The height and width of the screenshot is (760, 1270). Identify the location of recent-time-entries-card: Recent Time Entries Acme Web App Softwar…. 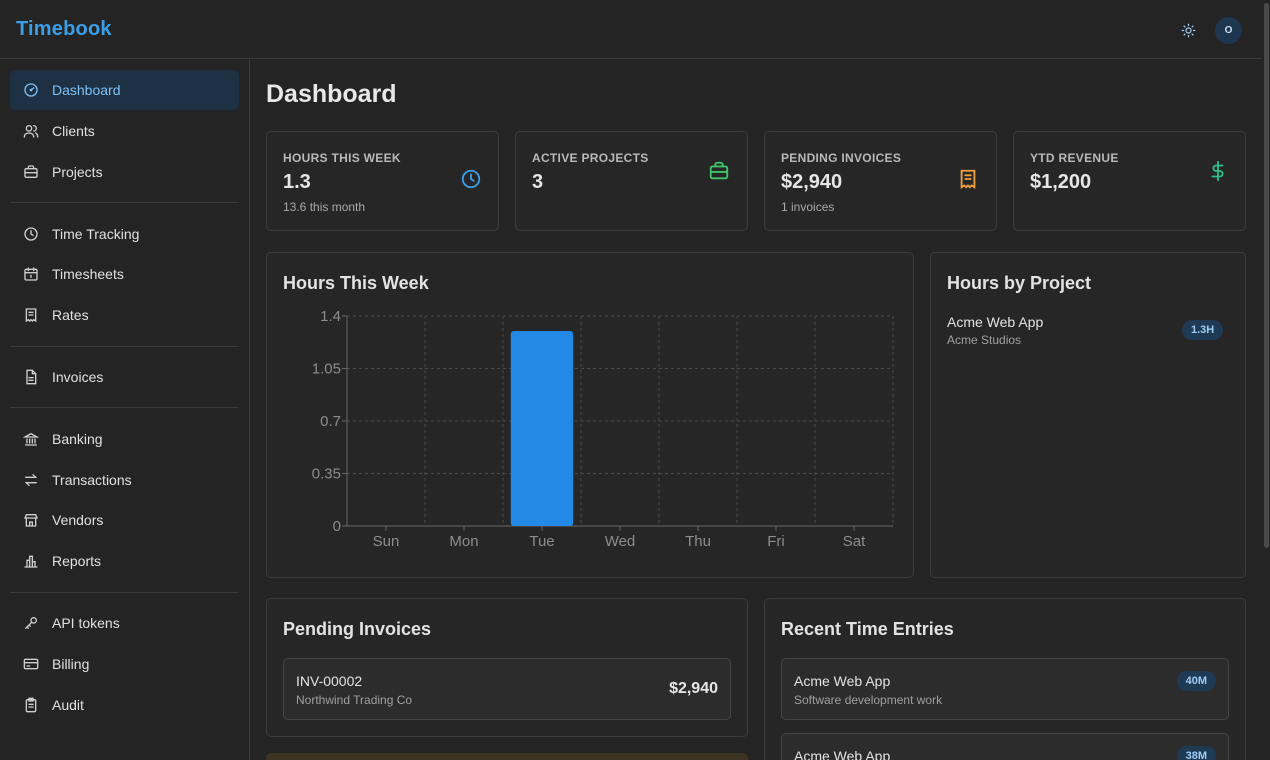
(1005, 679).